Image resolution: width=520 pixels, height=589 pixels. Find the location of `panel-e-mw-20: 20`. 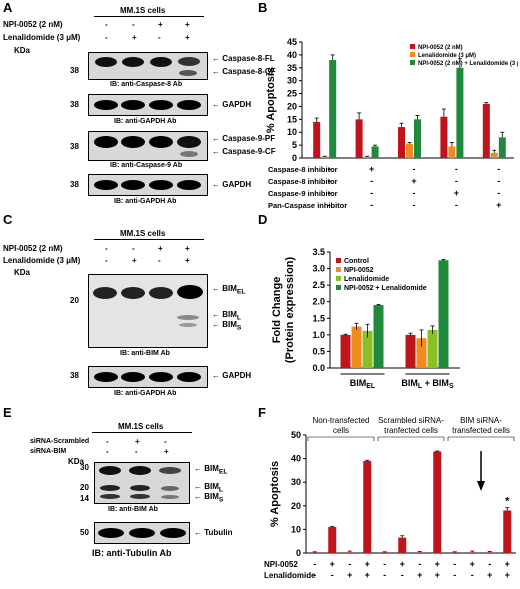

panel-e-mw-20: 20 is located at coordinates (84, 487).